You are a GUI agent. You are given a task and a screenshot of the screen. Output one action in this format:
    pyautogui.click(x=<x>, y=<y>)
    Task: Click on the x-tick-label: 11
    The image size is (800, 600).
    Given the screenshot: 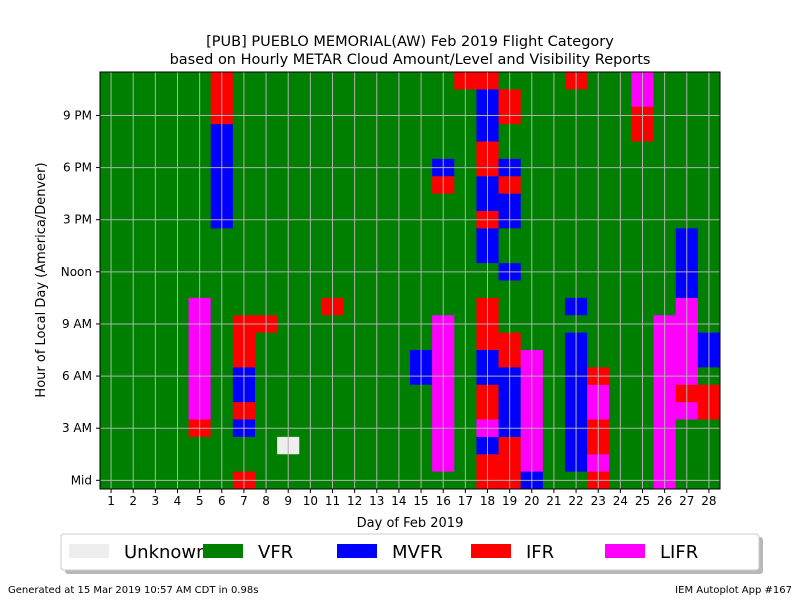 What is the action you would take?
    pyautogui.click(x=332, y=501)
    